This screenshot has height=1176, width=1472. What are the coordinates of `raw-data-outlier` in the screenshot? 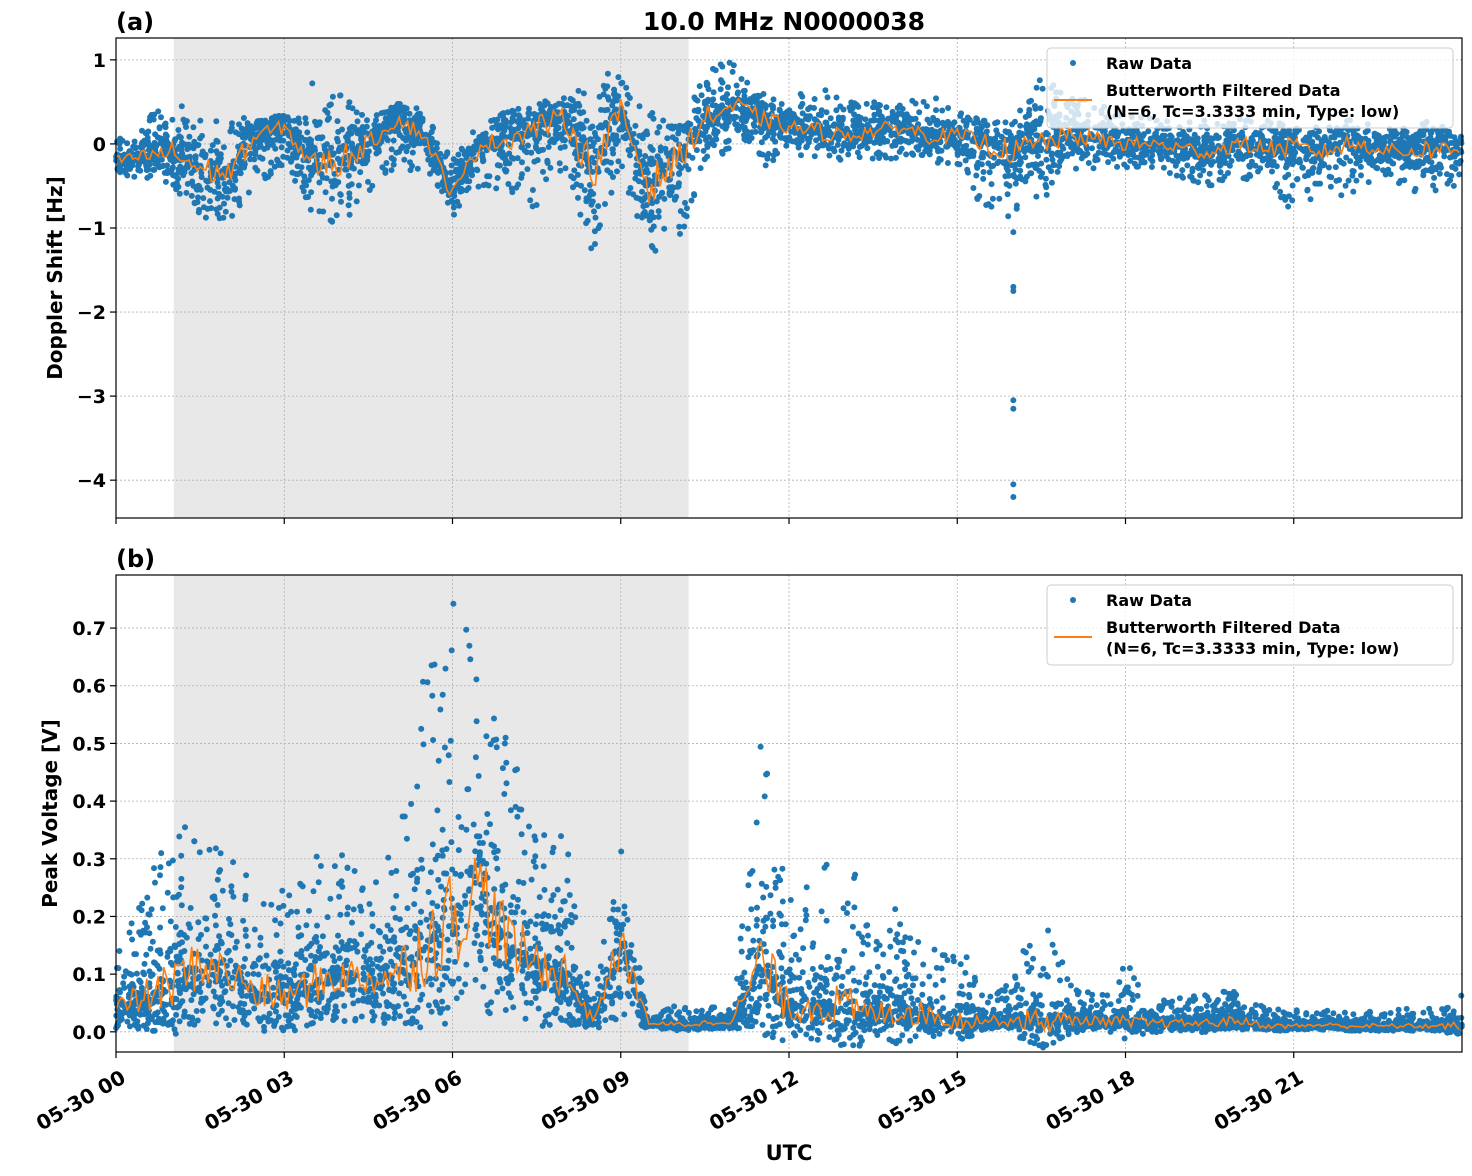 It's located at (1013, 497).